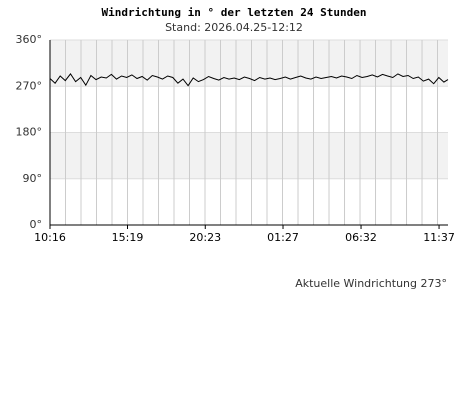  Describe the element at coordinates (371, 283) in the screenshot. I see `annotation: Aktuelle Windrichtung 273°` at that location.